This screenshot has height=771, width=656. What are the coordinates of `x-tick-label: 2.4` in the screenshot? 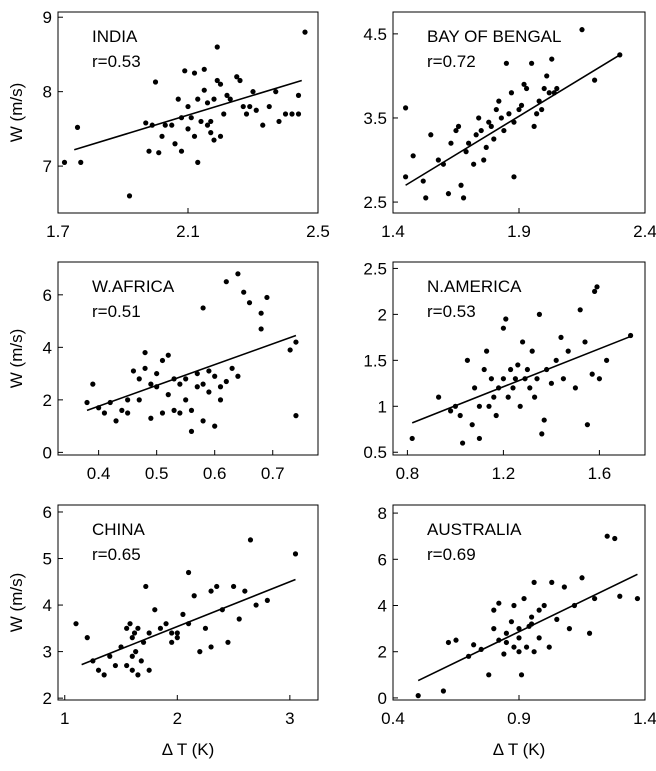 It's located at (644, 231).